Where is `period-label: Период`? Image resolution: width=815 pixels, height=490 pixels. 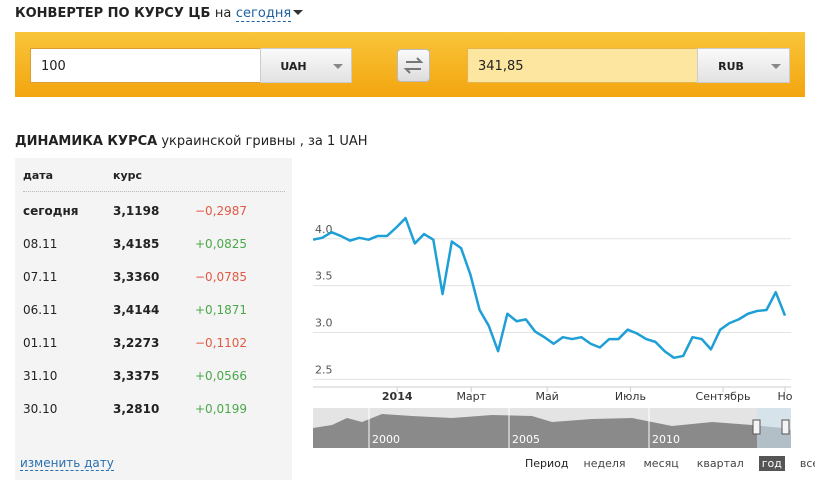
period-label: Период is located at coordinates (547, 463).